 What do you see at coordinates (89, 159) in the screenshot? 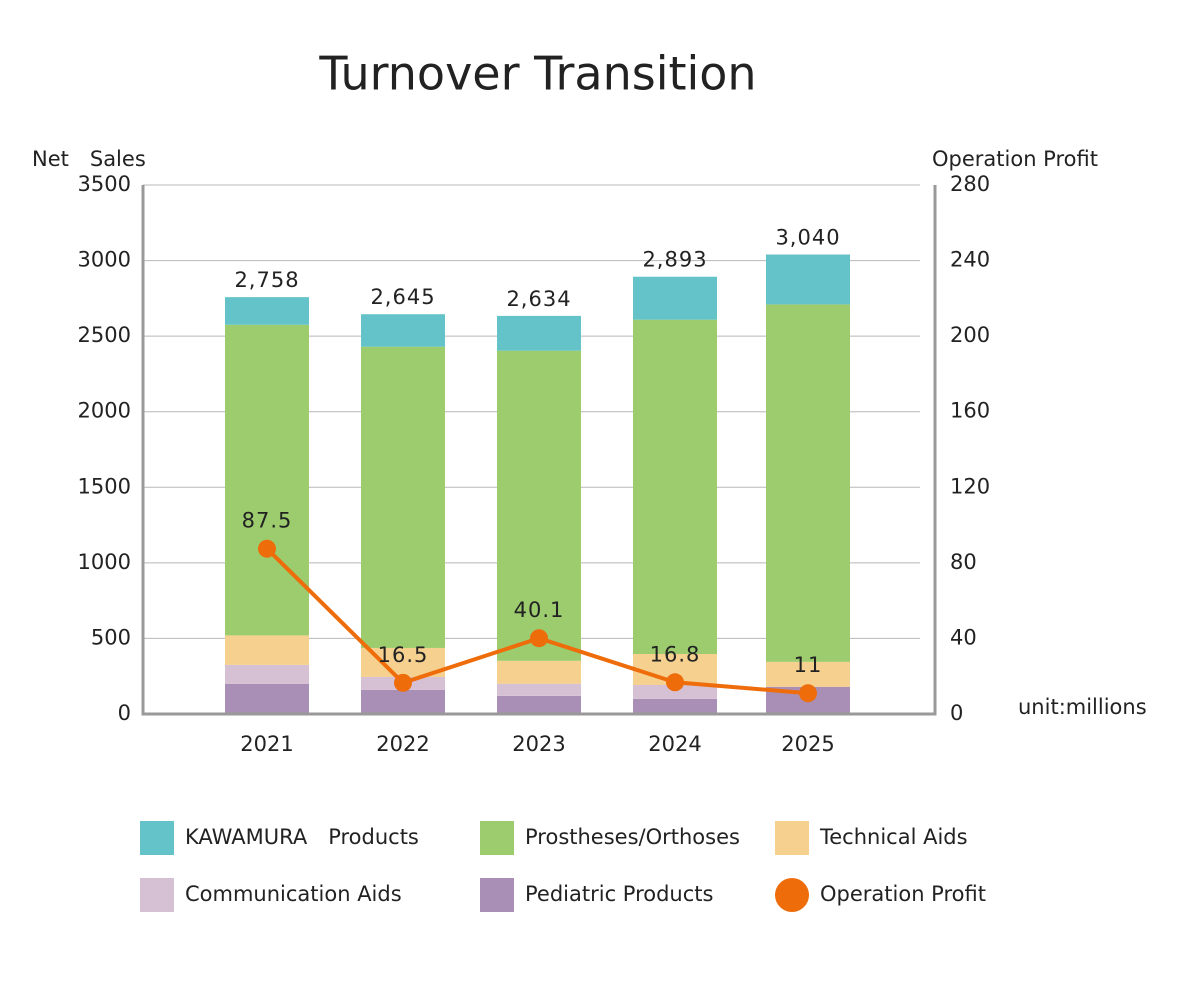
I see `y-axis-label: Net Sales` at bounding box center [89, 159].